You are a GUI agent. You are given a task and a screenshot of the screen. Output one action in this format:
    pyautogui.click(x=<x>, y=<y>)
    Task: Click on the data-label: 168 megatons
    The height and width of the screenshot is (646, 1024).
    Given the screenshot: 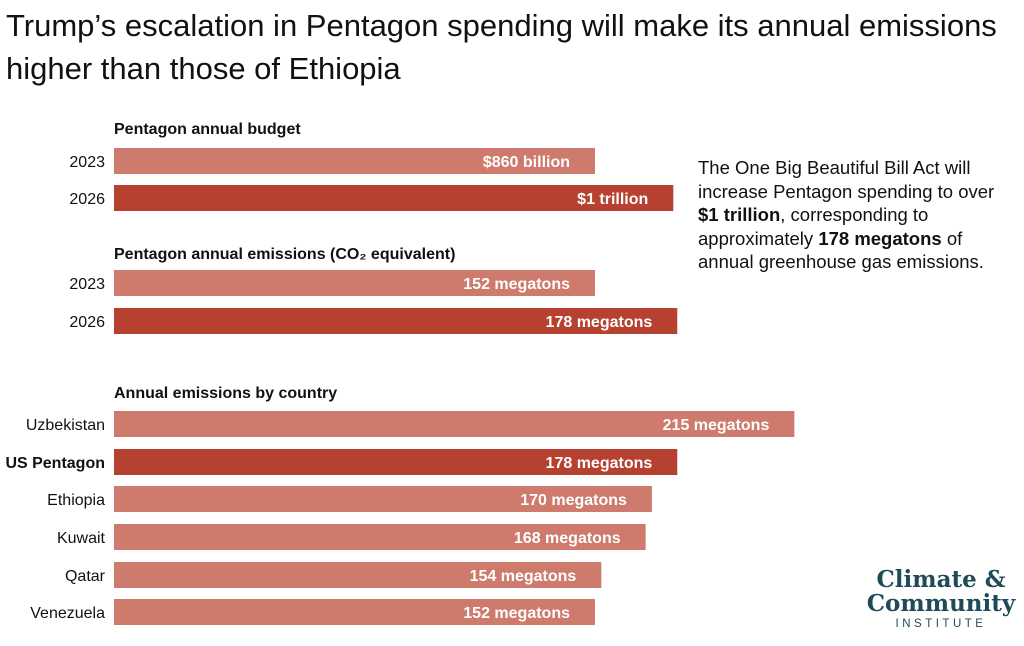 What is the action you would take?
    pyautogui.click(x=567, y=538)
    